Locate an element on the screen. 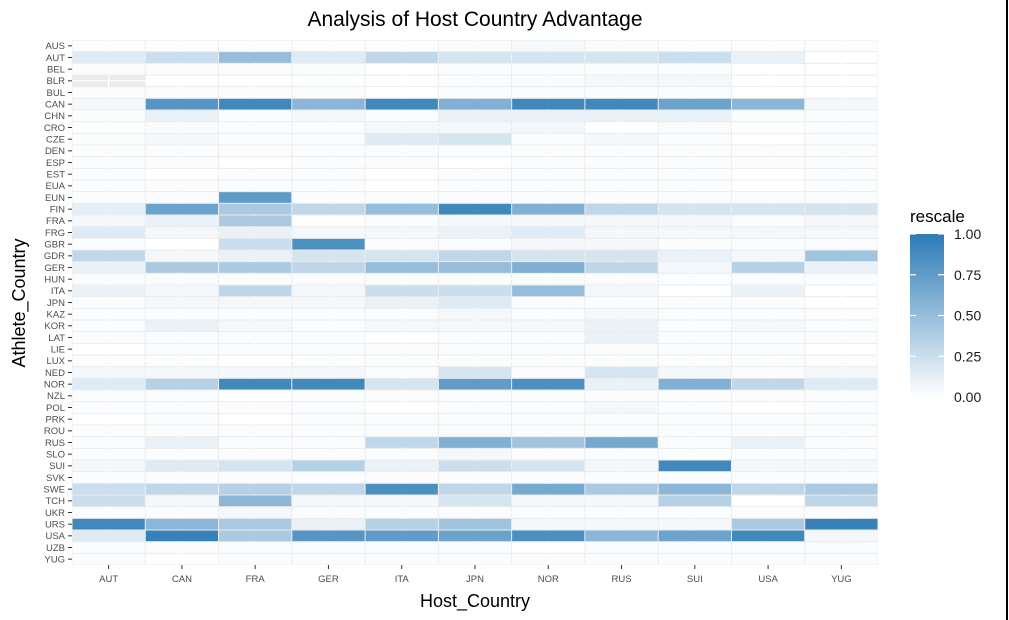 This screenshot has width=1009, height=620. y-tick-label-svk: SVK is located at coordinates (56, 478).